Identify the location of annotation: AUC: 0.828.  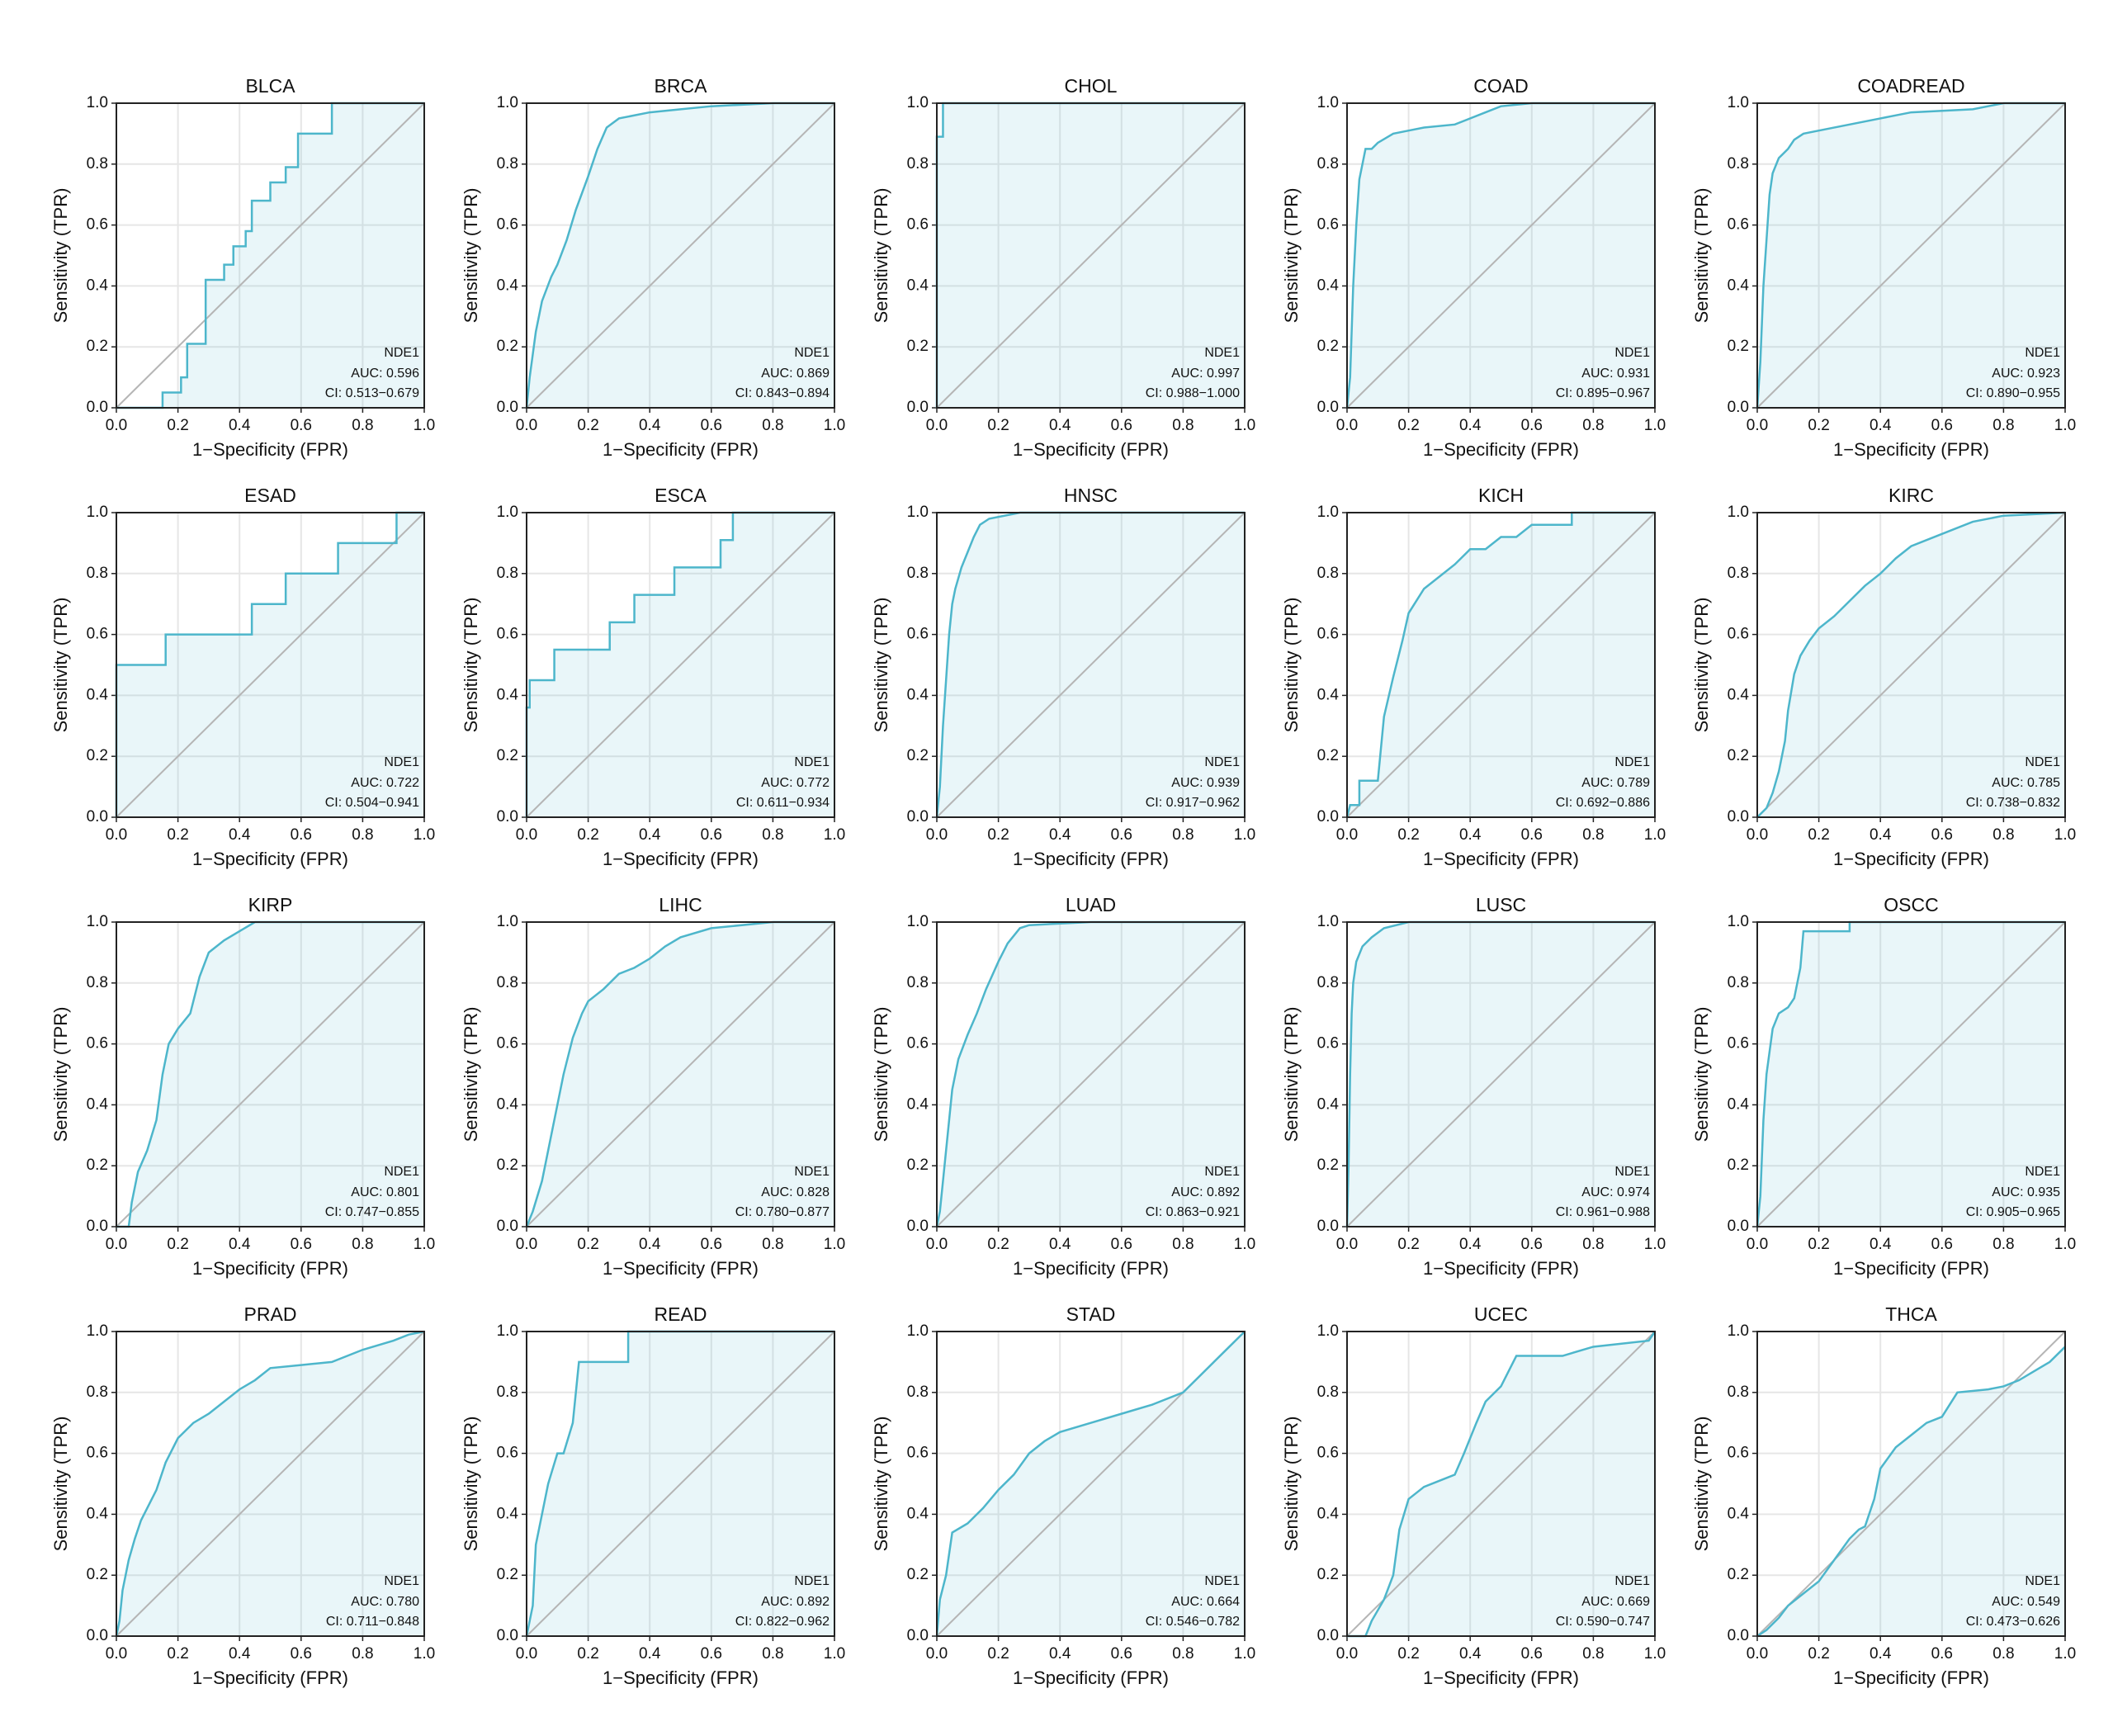
(795, 1192).